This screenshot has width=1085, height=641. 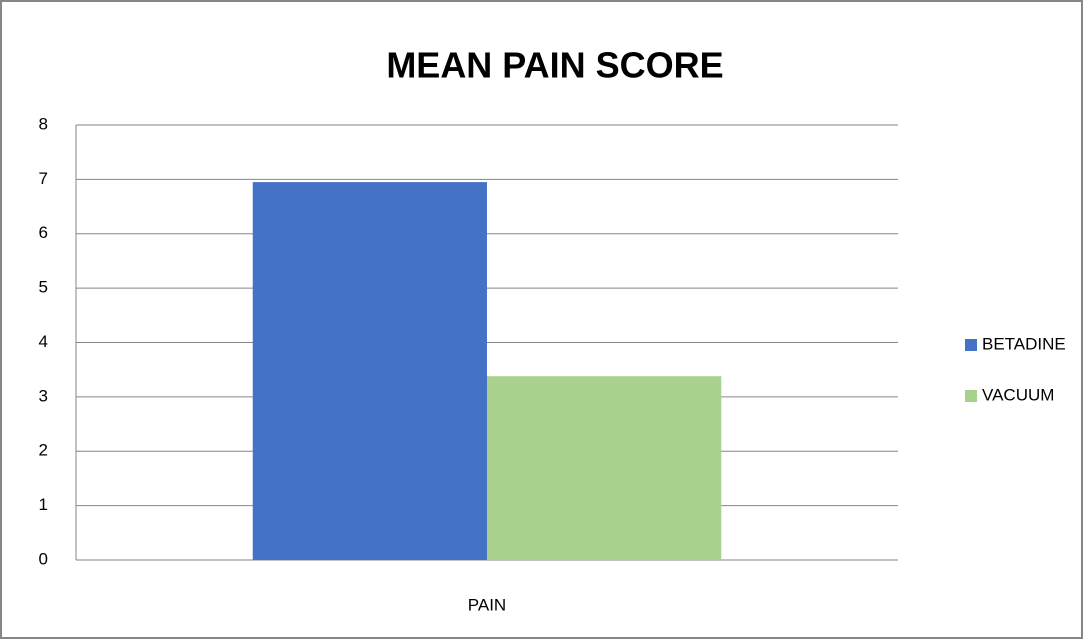 What do you see at coordinates (487, 604) in the screenshot?
I see `x-tick-label: PAIN` at bounding box center [487, 604].